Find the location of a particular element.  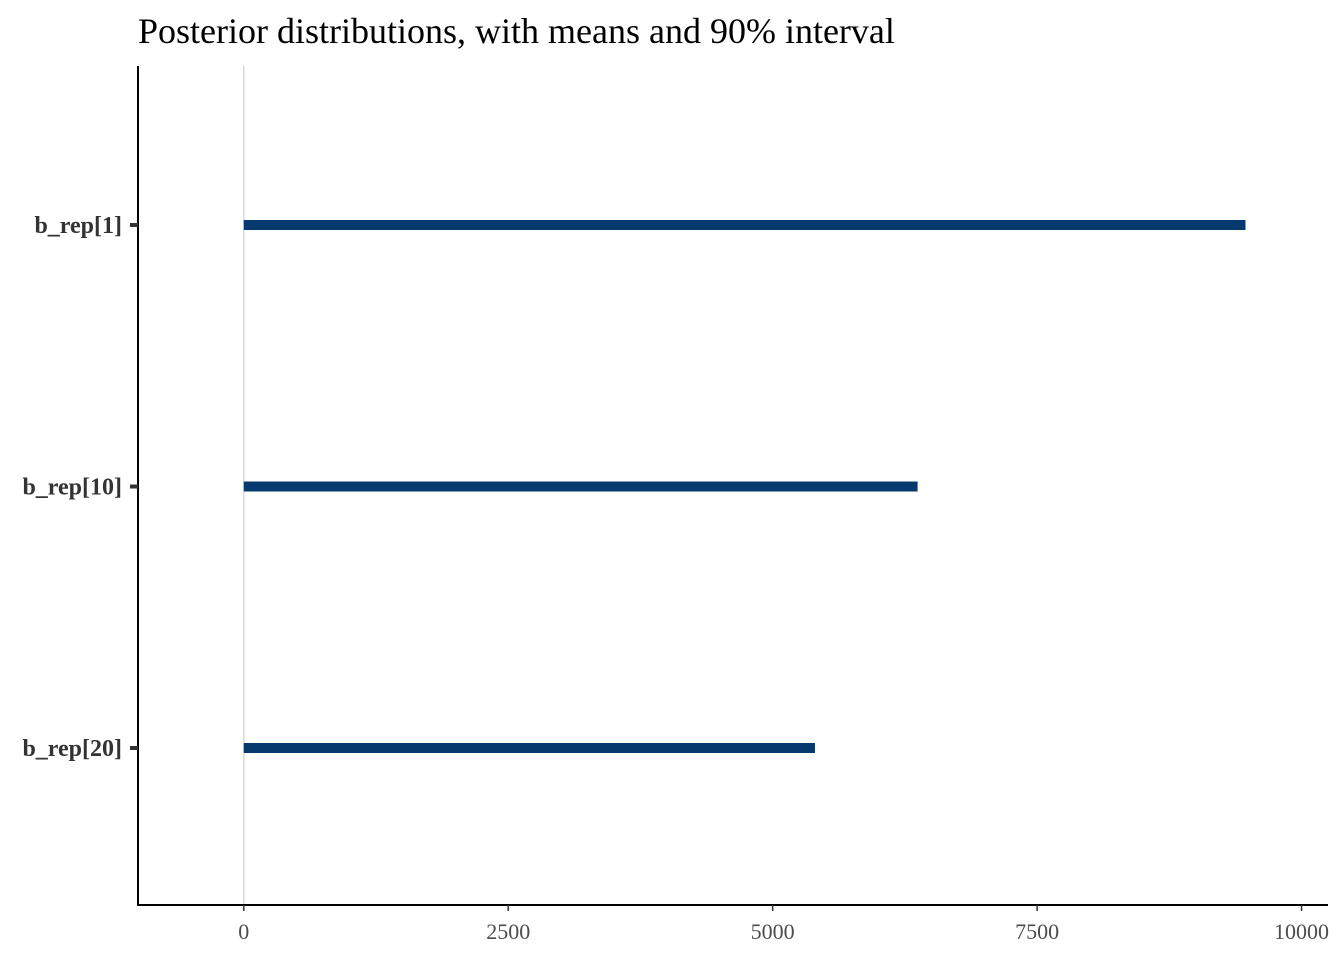

y-tick-label: b_rep[20] is located at coordinates (72, 749).